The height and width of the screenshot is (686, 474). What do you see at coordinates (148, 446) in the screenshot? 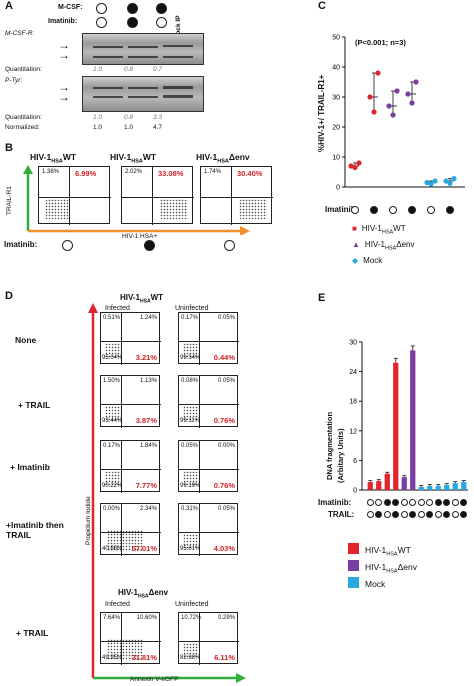
I see `ur-percent: 1.84%` at bounding box center [148, 446].